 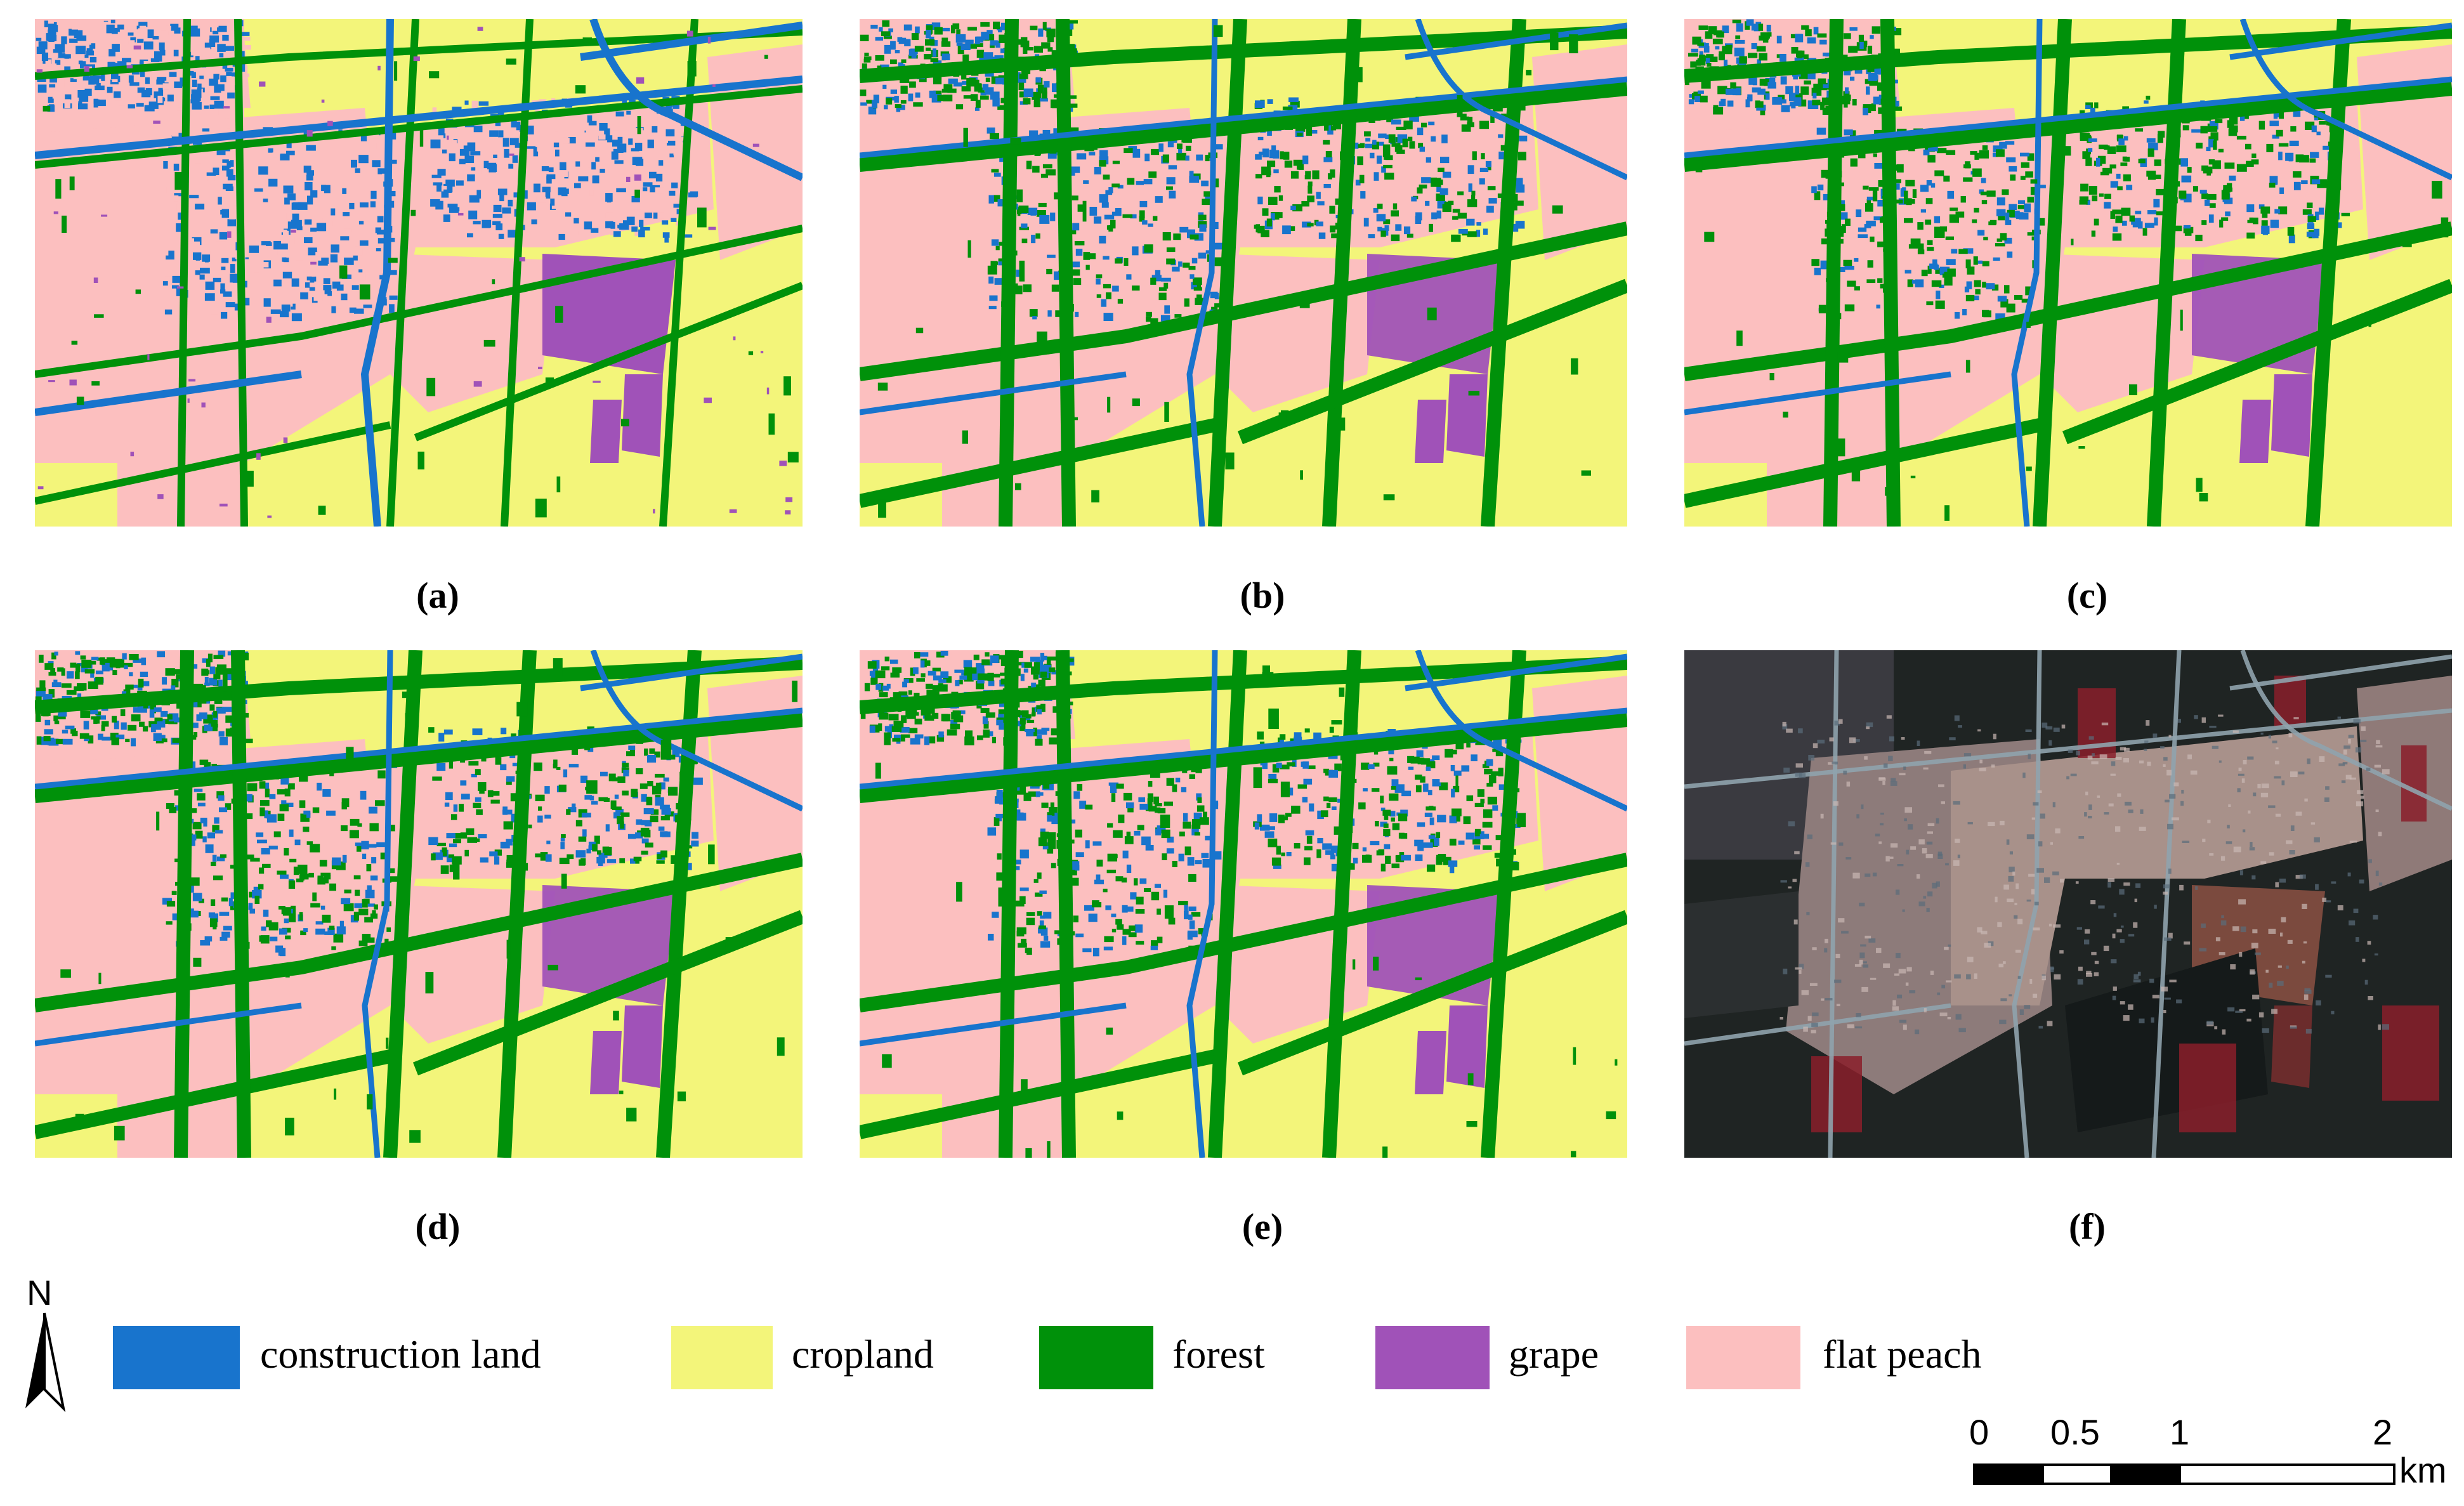 What do you see at coordinates (1432, 1357) in the screenshot?
I see `legend-swatch-grape` at bounding box center [1432, 1357].